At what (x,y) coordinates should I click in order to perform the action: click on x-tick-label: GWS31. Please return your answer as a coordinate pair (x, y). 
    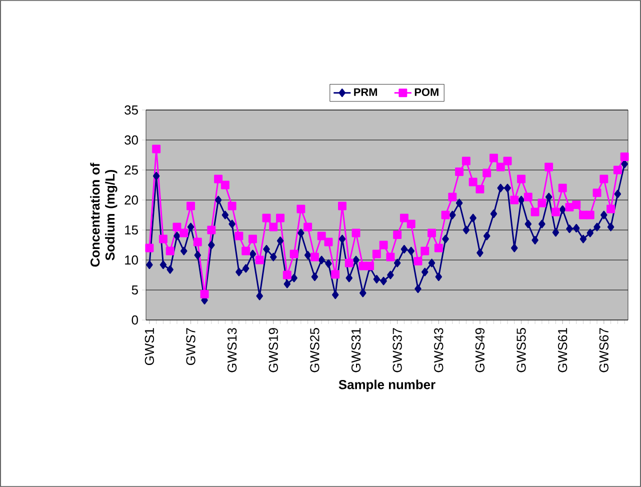
    Looking at the image, I should click on (356, 350).